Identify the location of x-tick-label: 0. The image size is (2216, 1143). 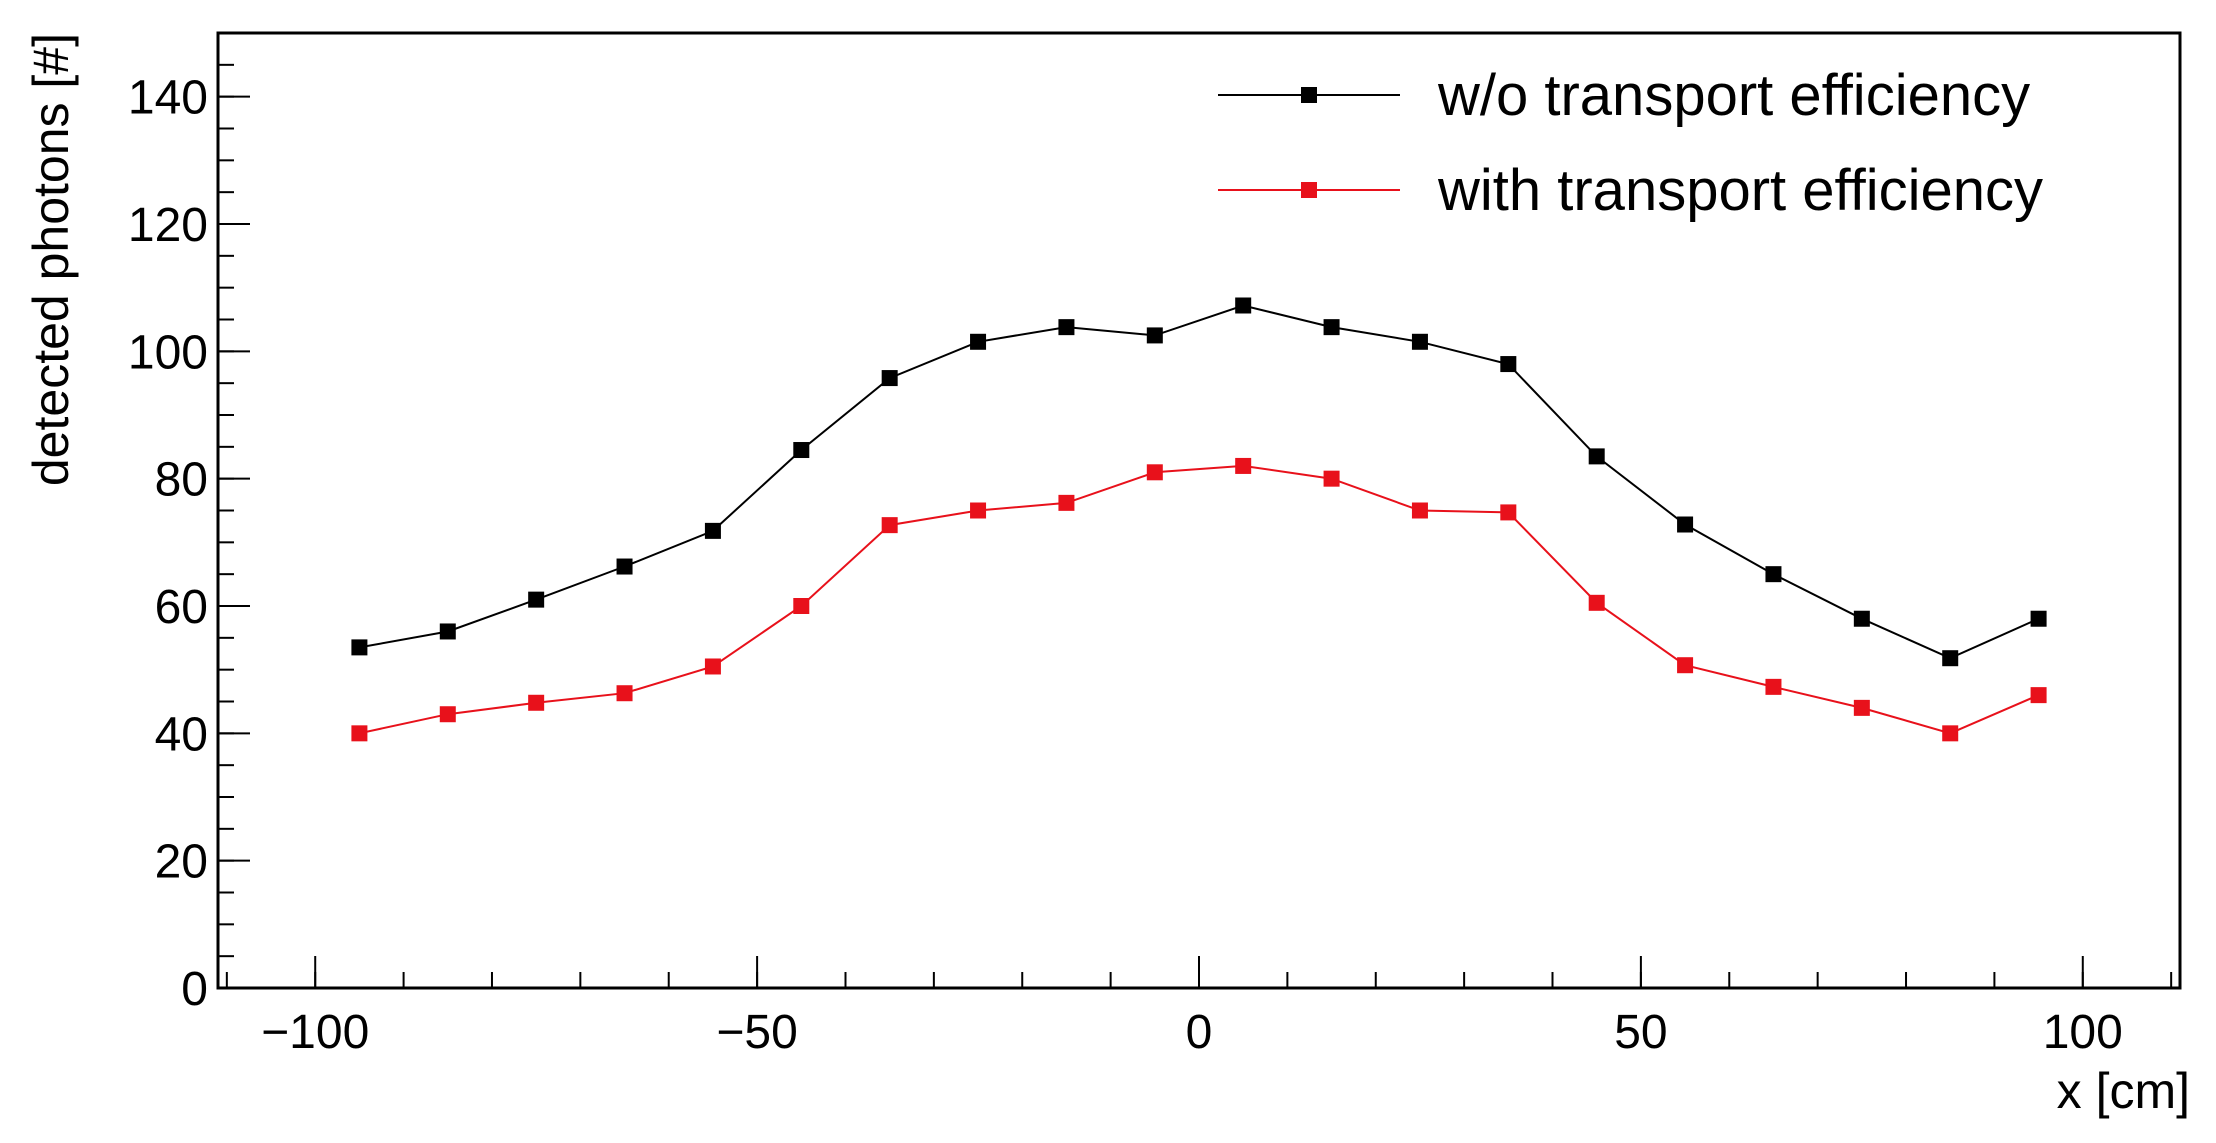
(1199, 1032).